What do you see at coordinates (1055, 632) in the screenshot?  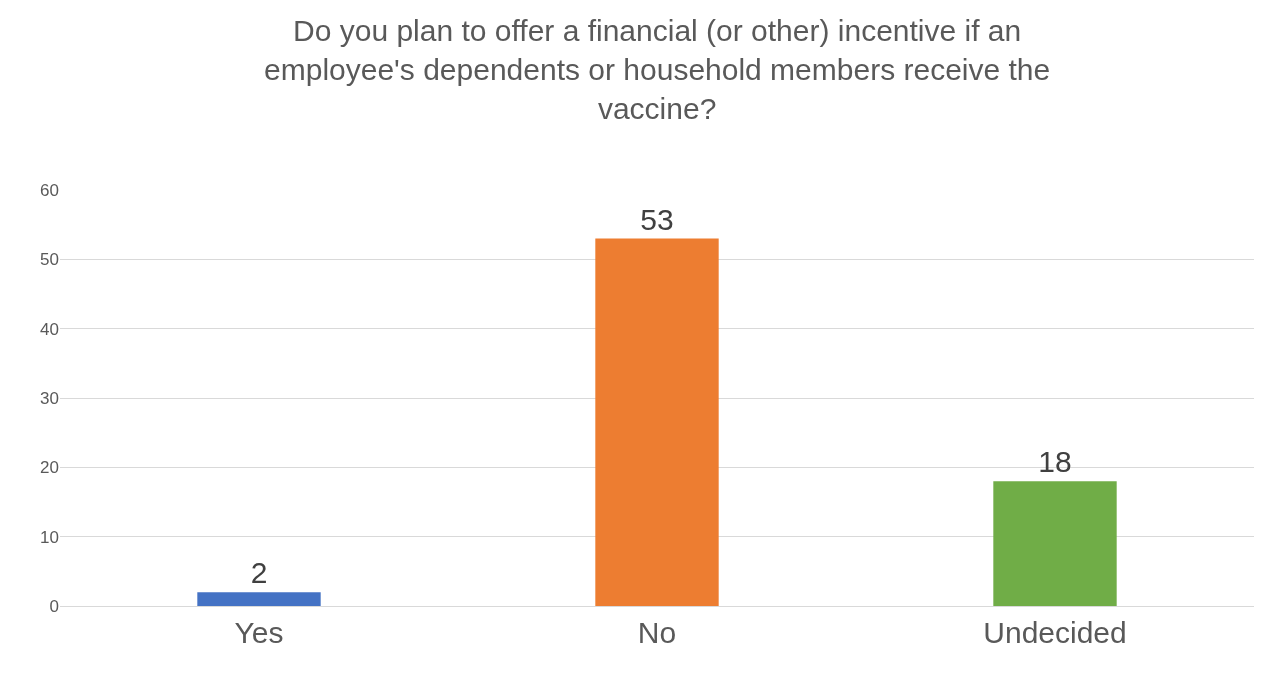 I see `x-tick-label: Undecided` at bounding box center [1055, 632].